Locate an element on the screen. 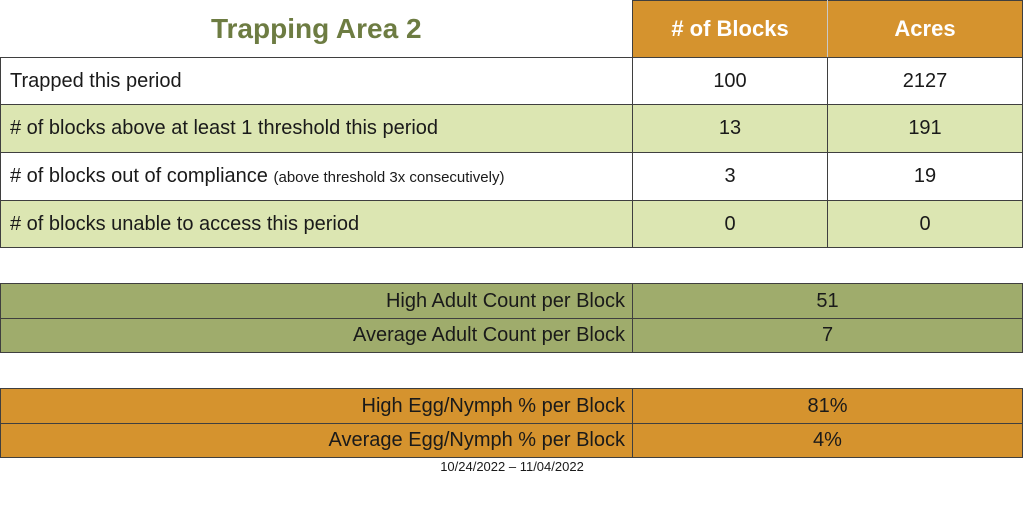  acres-value: 191 is located at coordinates (925, 128).